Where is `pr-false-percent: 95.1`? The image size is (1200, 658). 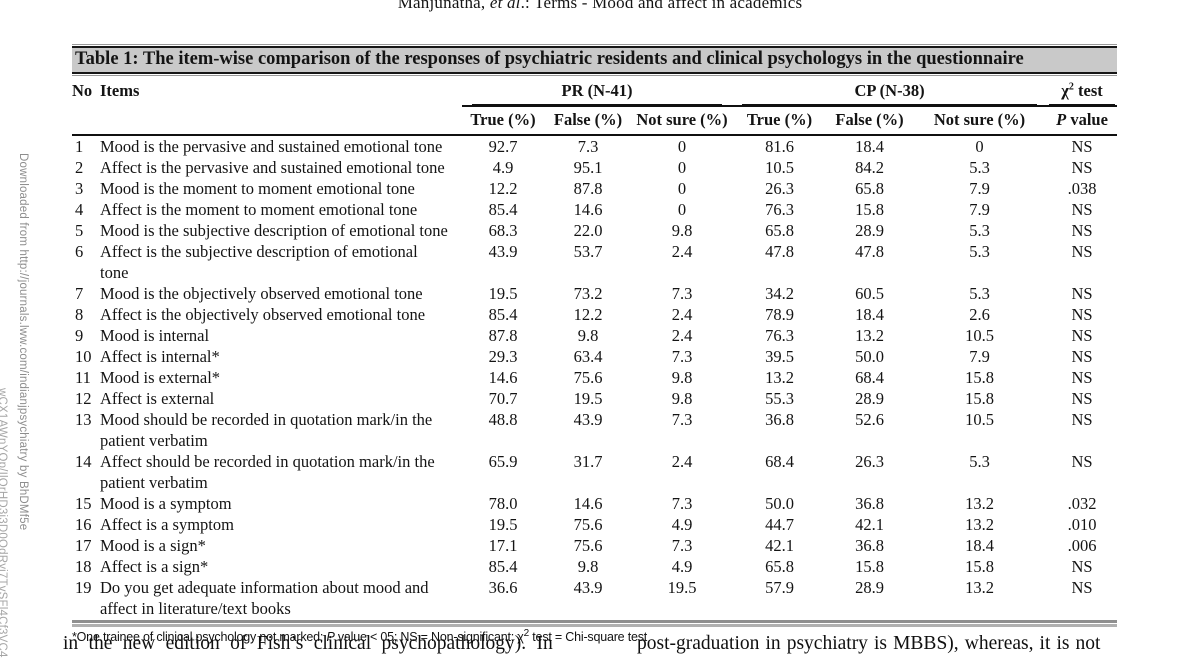 pr-false-percent: 95.1 is located at coordinates (588, 167).